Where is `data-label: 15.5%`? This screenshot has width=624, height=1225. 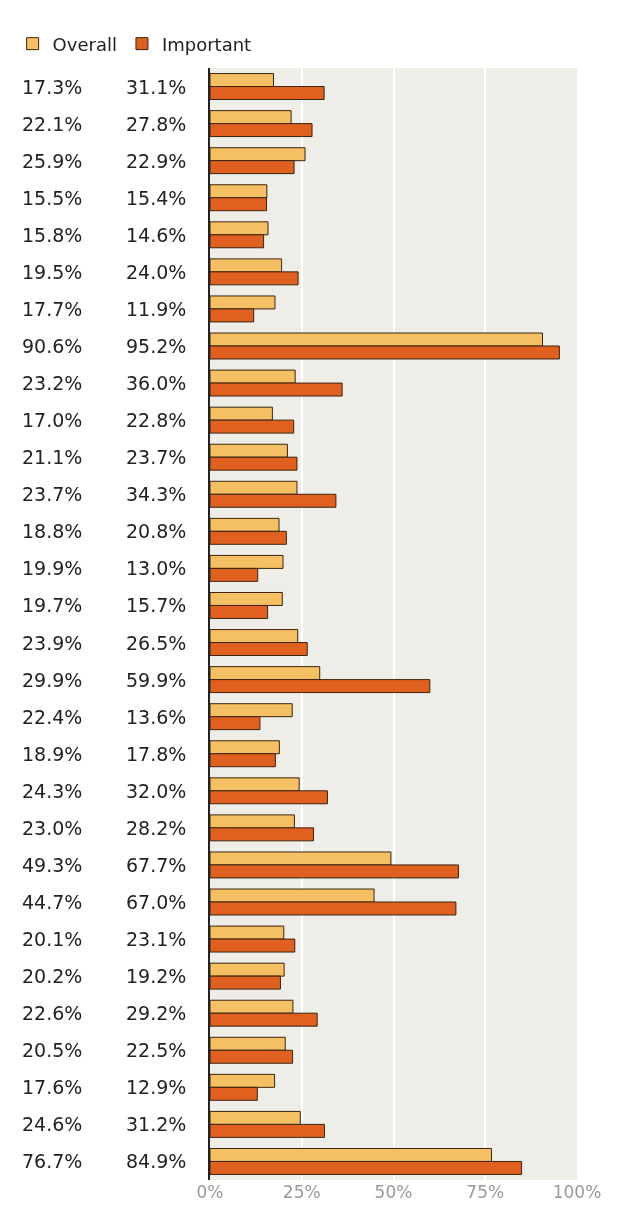 data-label: 15.5% is located at coordinates (52, 198).